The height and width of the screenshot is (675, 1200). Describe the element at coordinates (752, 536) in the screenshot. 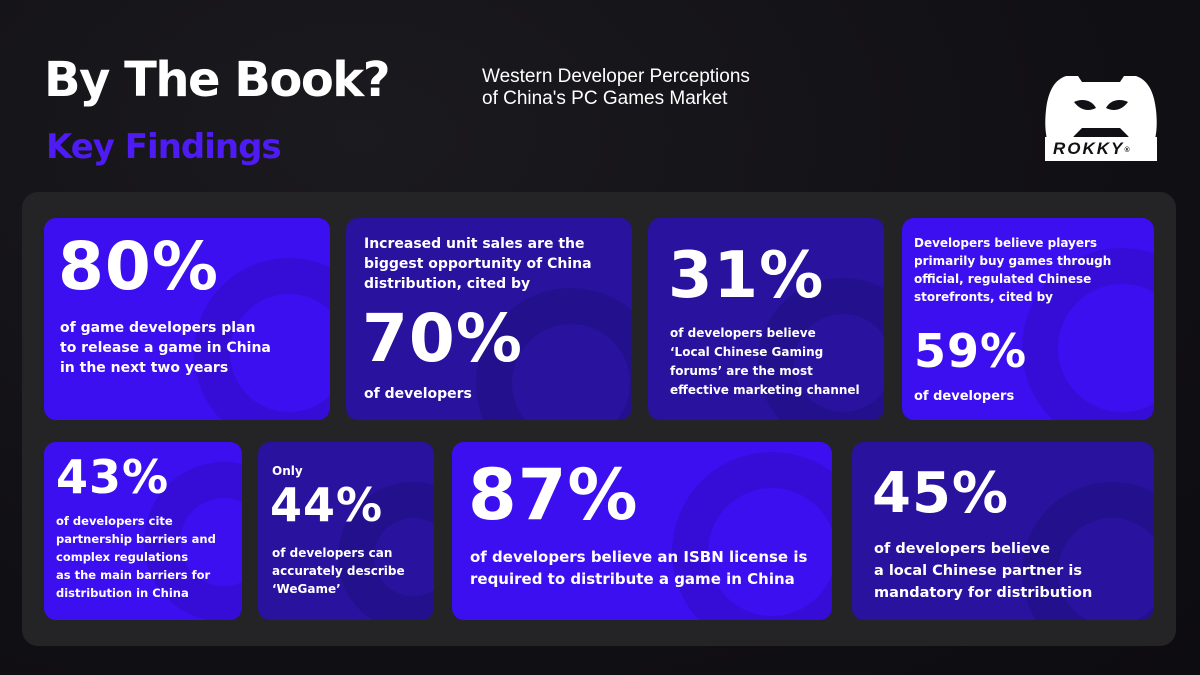

I see `decorative-ring` at that location.